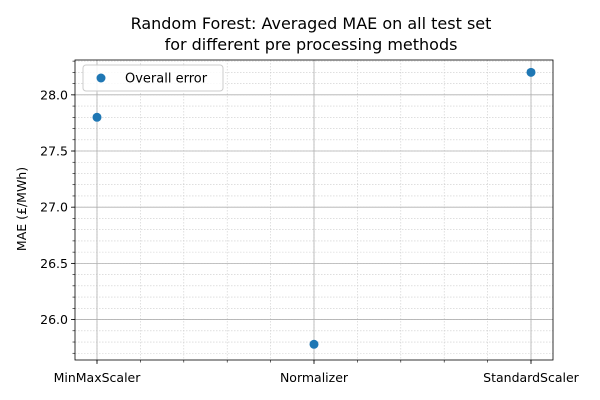 The width and height of the screenshot is (600, 400). I want to click on legend: Overall error, so click(153, 78).